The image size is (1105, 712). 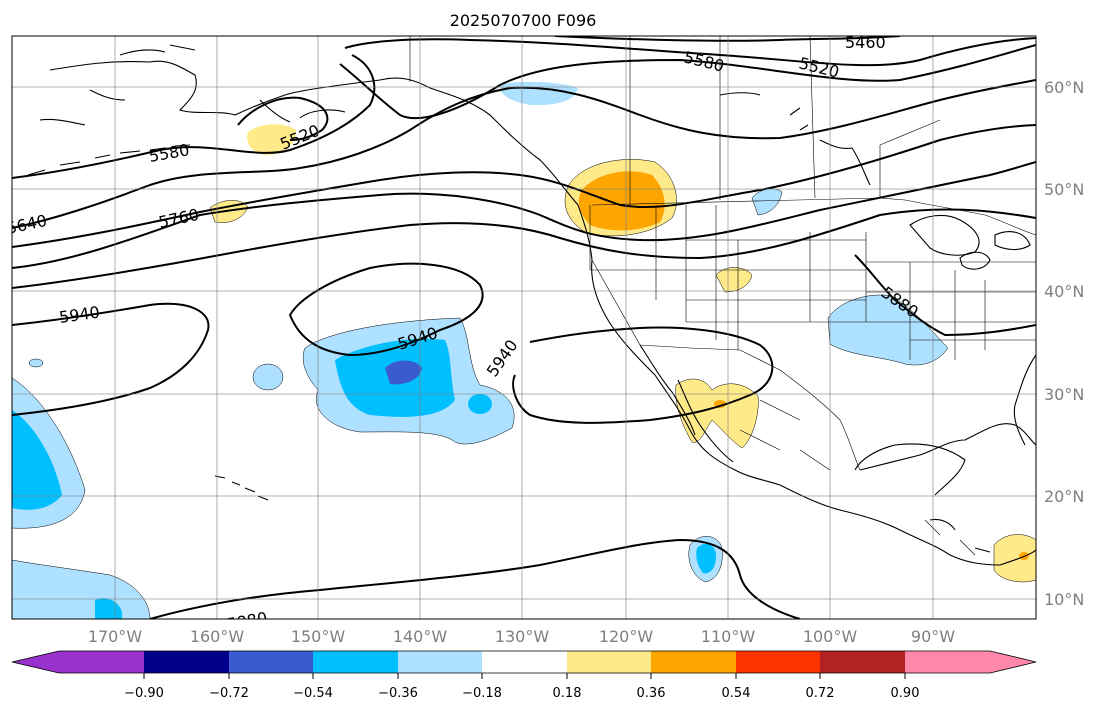 What do you see at coordinates (1064, 87) in the screenshot?
I see `lat-label-60n: 60°N` at bounding box center [1064, 87].